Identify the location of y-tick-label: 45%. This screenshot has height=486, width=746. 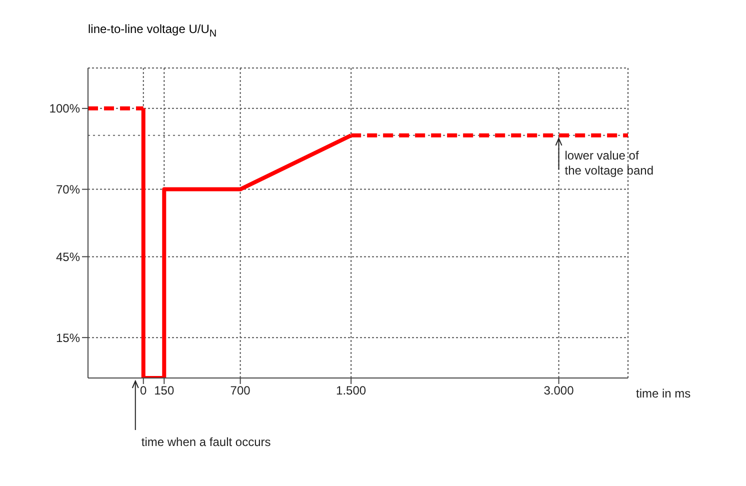
(68, 257).